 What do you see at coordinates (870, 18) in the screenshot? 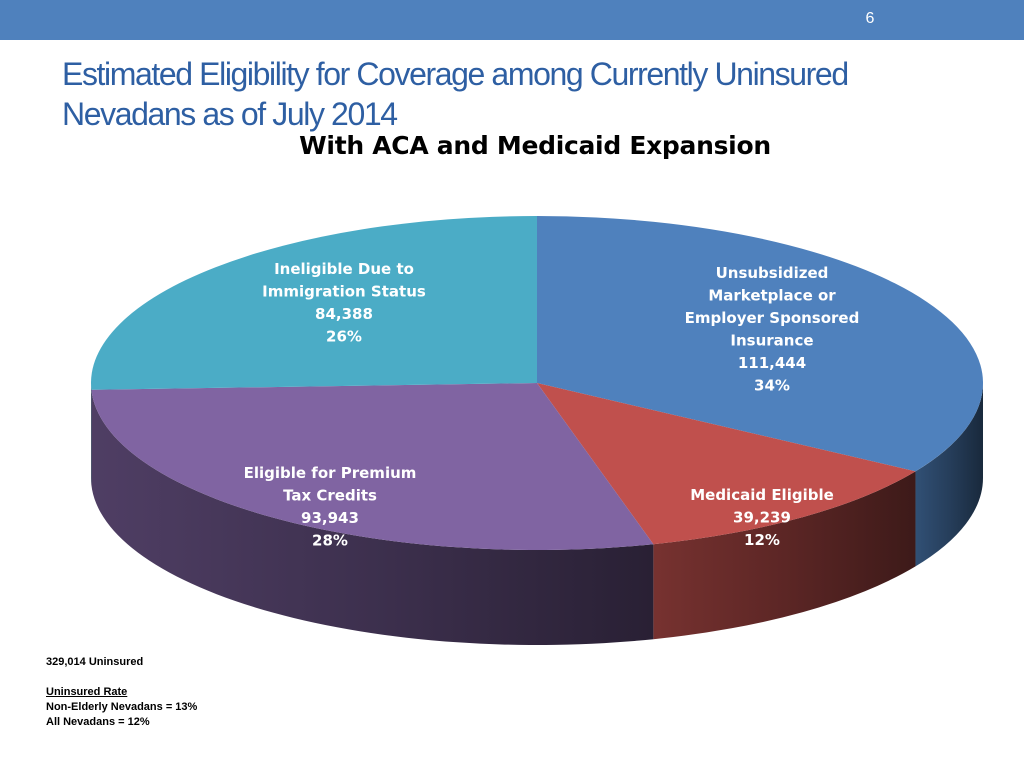
I see `slide-number: 6` at bounding box center [870, 18].